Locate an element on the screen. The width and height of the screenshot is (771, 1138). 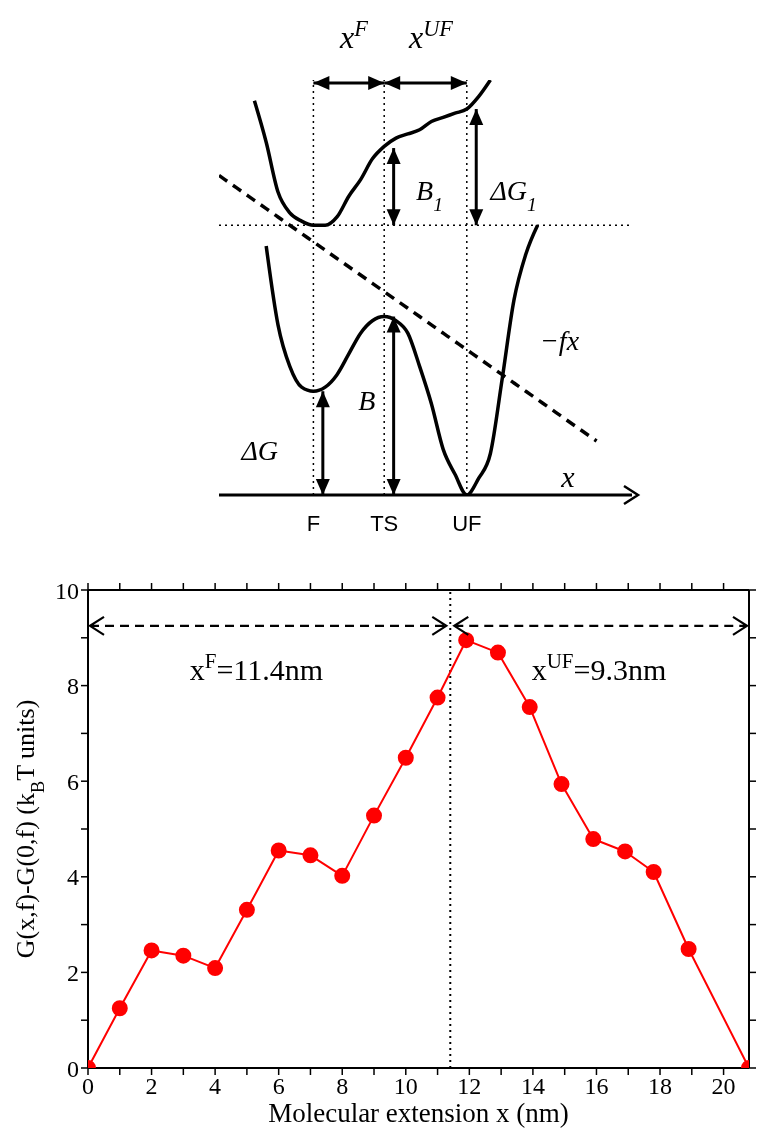
x-tick-label: 10 is located at coordinates (405, 1086).